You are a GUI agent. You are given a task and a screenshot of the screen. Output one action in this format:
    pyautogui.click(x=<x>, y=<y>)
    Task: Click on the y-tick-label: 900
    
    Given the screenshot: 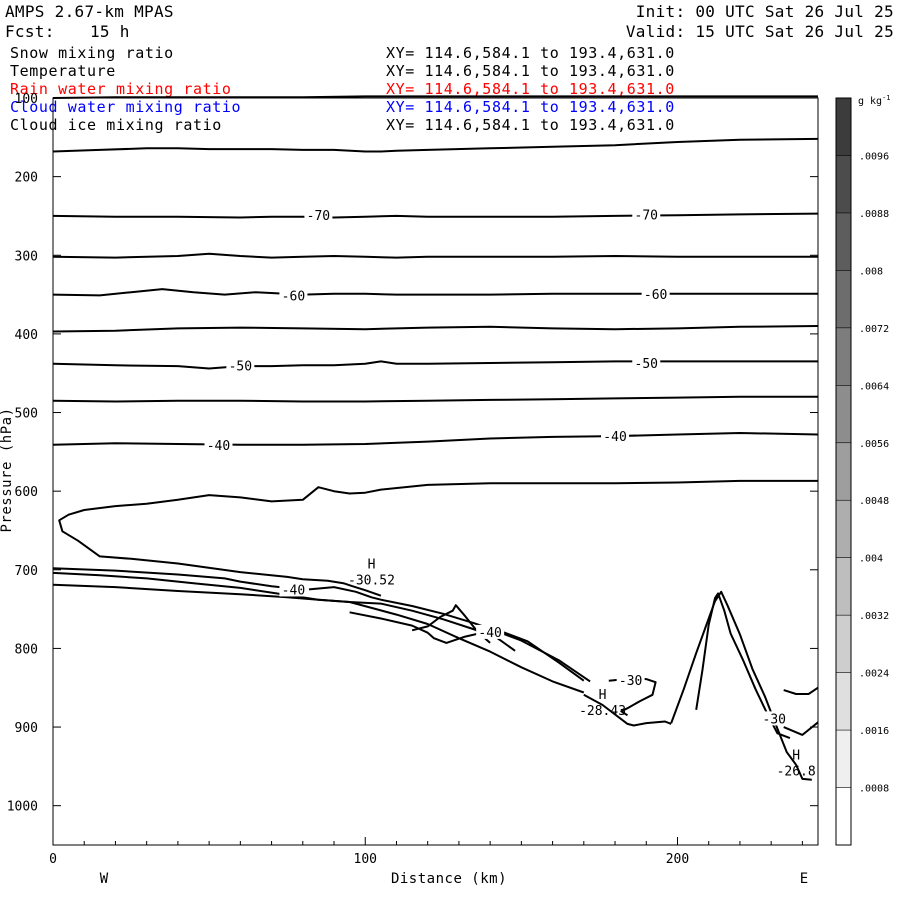 What is the action you would take?
    pyautogui.click(x=26, y=728)
    